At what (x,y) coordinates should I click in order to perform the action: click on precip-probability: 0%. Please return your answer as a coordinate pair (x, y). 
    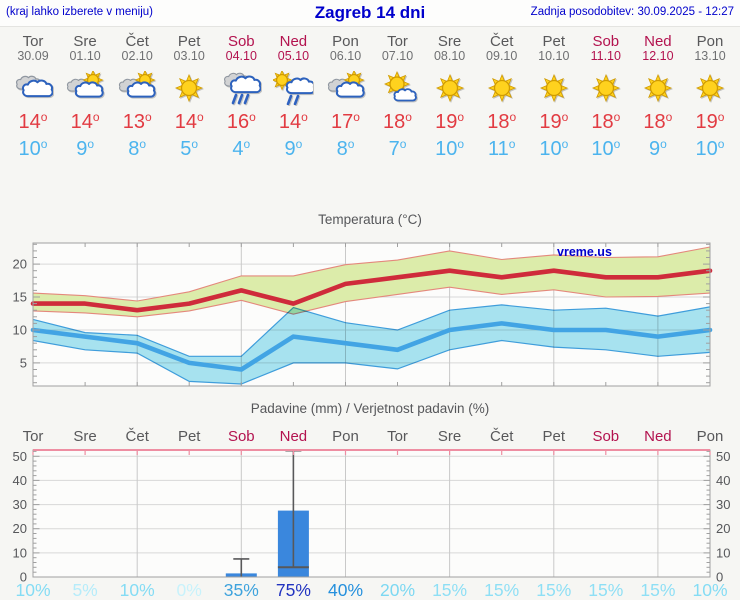
    Looking at the image, I should click on (189, 590).